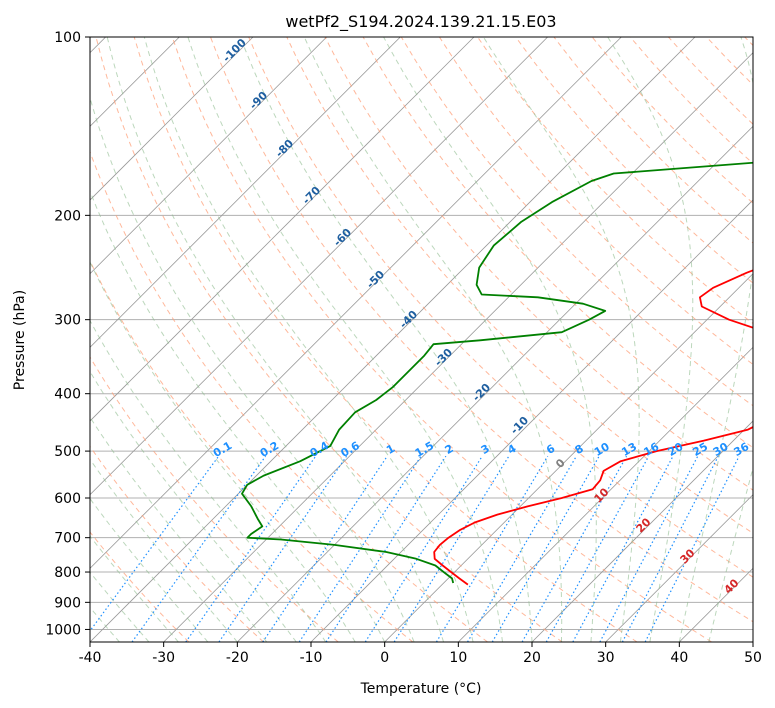  What do you see at coordinates (67, 395) in the screenshot?
I see `y-tick-label: 400` at bounding box center [67, 395].